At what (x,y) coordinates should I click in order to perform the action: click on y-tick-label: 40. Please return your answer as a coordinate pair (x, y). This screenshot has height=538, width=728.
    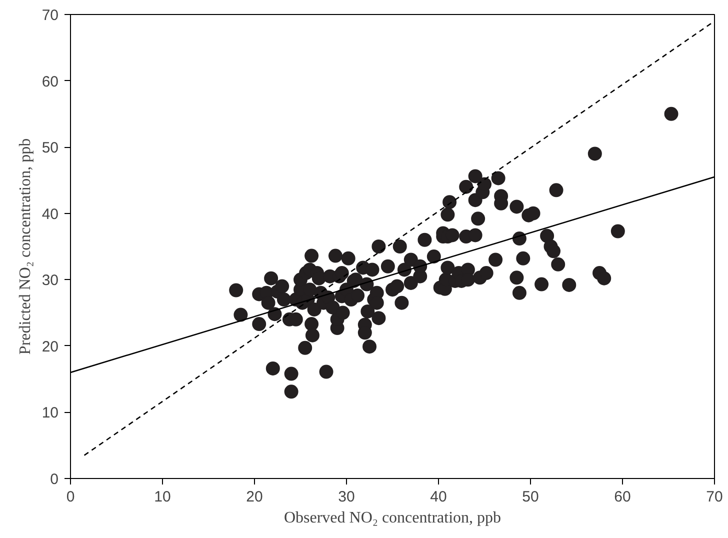
    Looking at the image, I should click on (50, 214).